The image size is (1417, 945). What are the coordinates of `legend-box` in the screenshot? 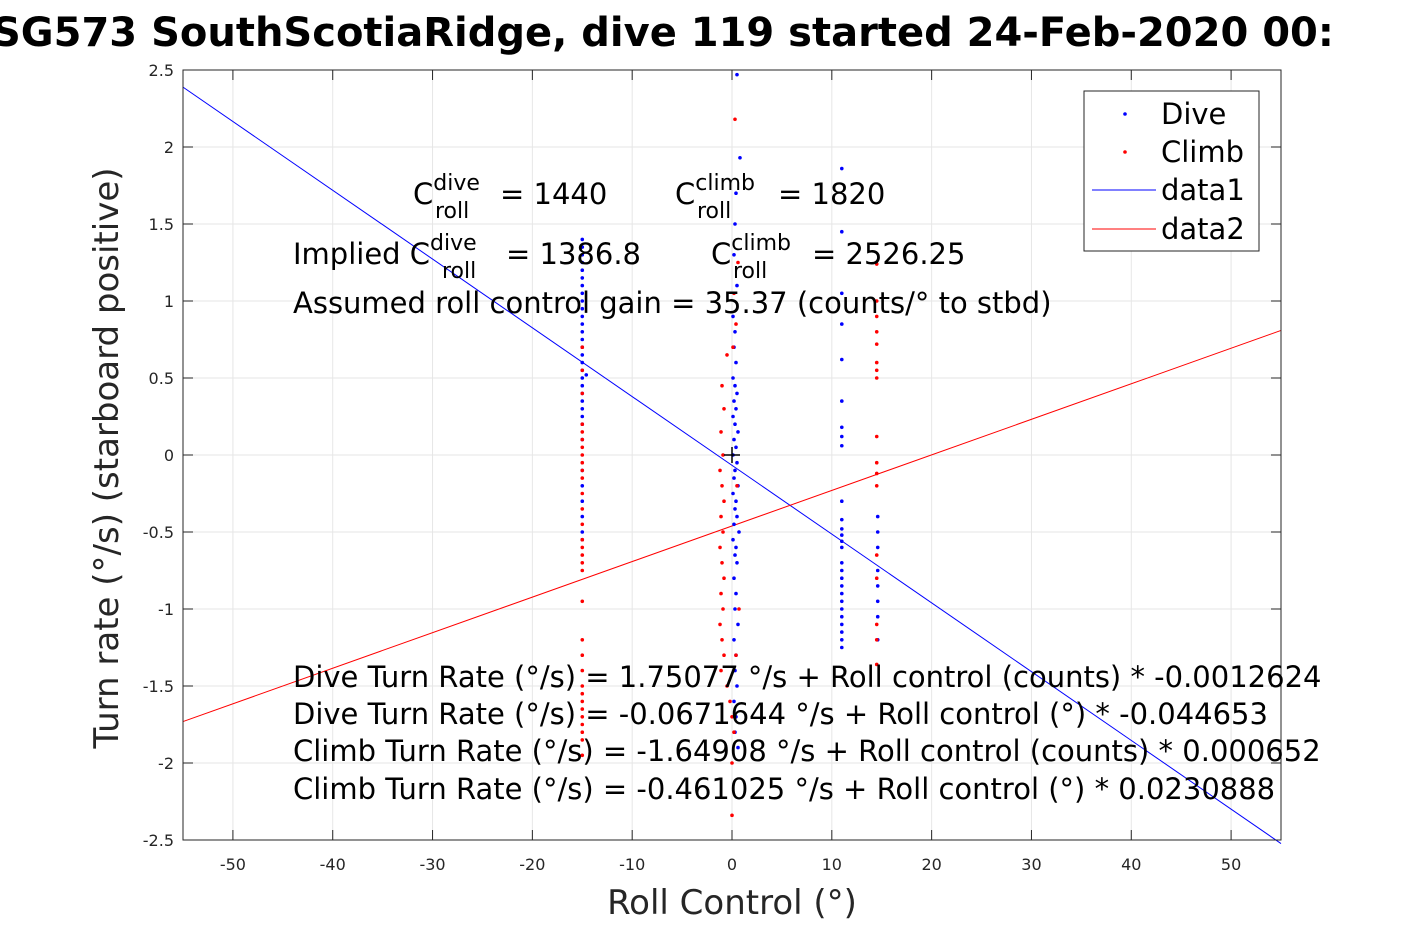 It's located at (1171, 171).